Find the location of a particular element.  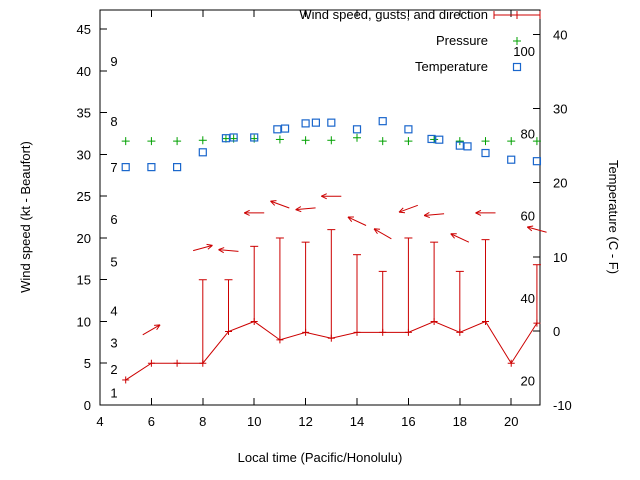

y-left-tick-label: 15 is located at coordinates (84, 280).